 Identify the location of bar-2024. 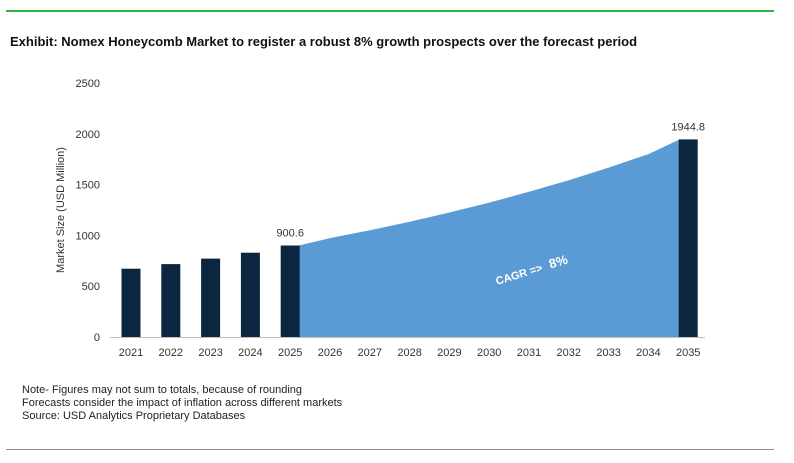
(250, 294).